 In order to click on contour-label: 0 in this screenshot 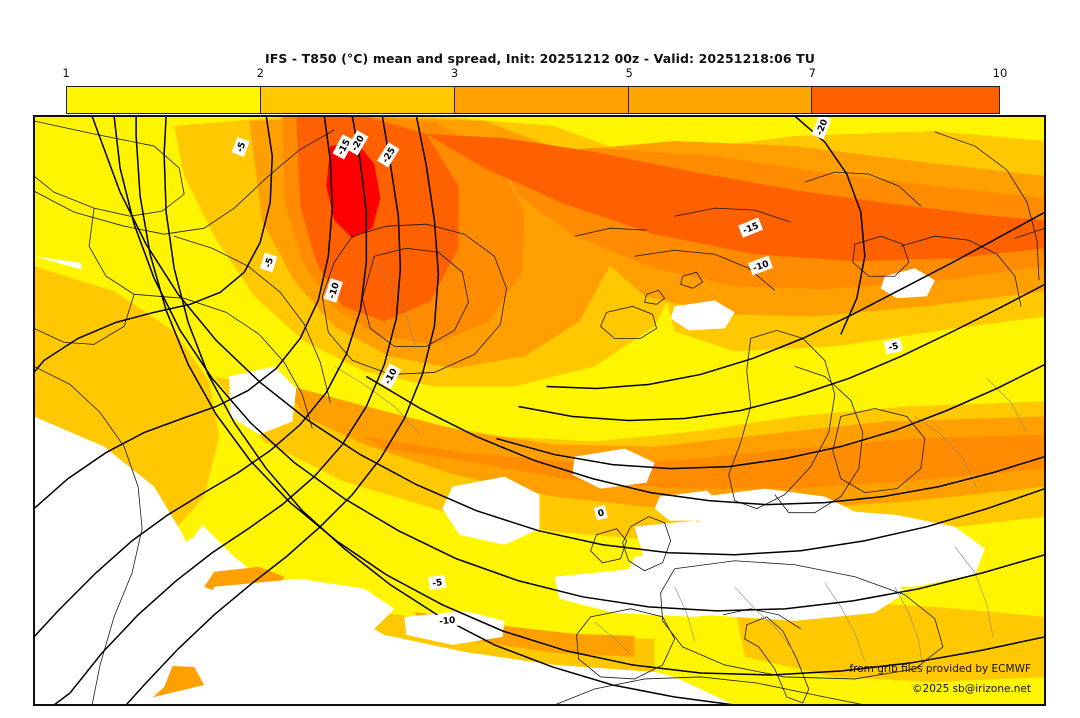, I will do `click(600, 512)`.